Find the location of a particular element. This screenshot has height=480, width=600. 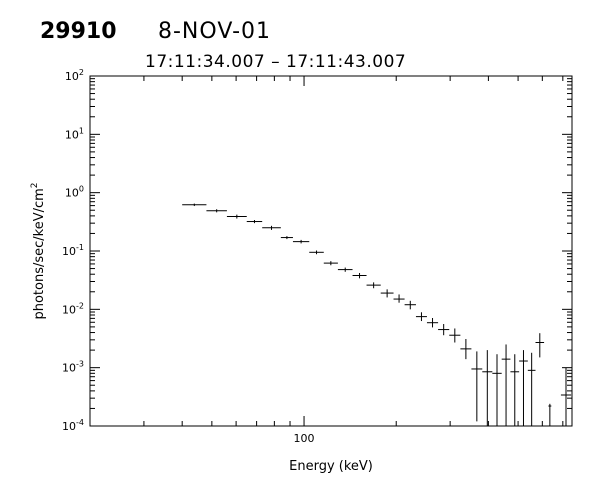

y-tick-label: 10² is located at coordinates (74, 75).